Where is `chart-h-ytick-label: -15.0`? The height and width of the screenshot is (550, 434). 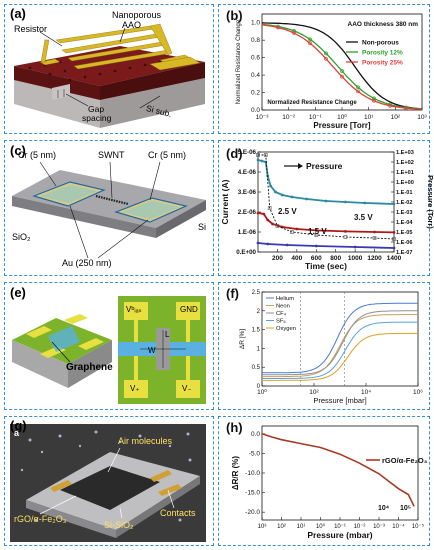
chart-h-ytick-label: -15.0 is located at coordinates (252, 493).